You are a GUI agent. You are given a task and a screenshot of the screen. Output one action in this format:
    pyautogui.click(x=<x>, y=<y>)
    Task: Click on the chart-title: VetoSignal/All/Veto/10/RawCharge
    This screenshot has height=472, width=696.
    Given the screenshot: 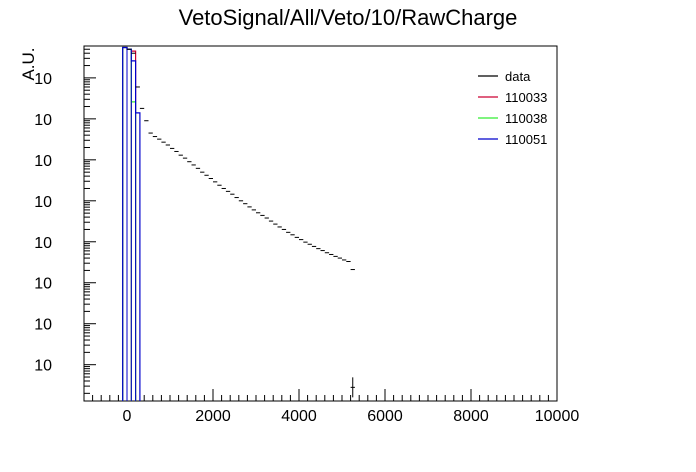 What is the action you would take?
    pyautogui.click(x=348, y=17)
    